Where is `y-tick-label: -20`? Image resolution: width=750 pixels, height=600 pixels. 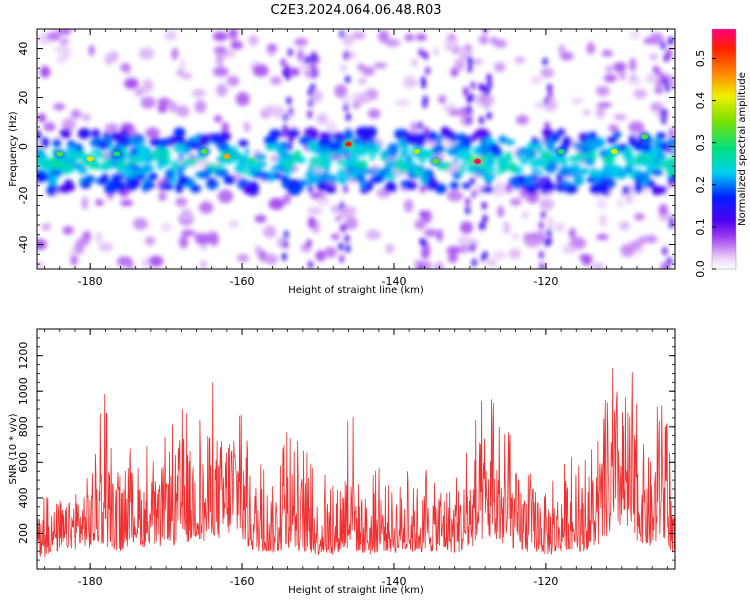
y-tick-label: -20 is located at coordinates (23, 196).